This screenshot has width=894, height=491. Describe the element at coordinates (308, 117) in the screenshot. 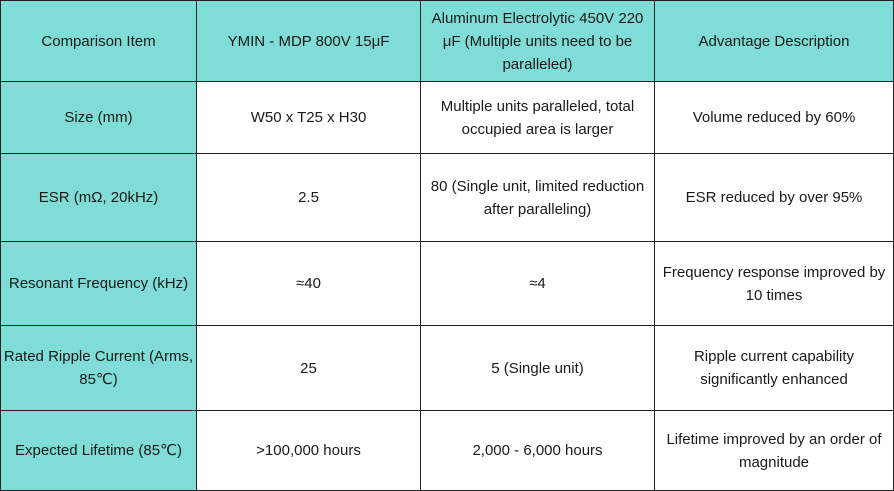

I see `cell-size-ymin: W50 x T25 x H30` at that location.